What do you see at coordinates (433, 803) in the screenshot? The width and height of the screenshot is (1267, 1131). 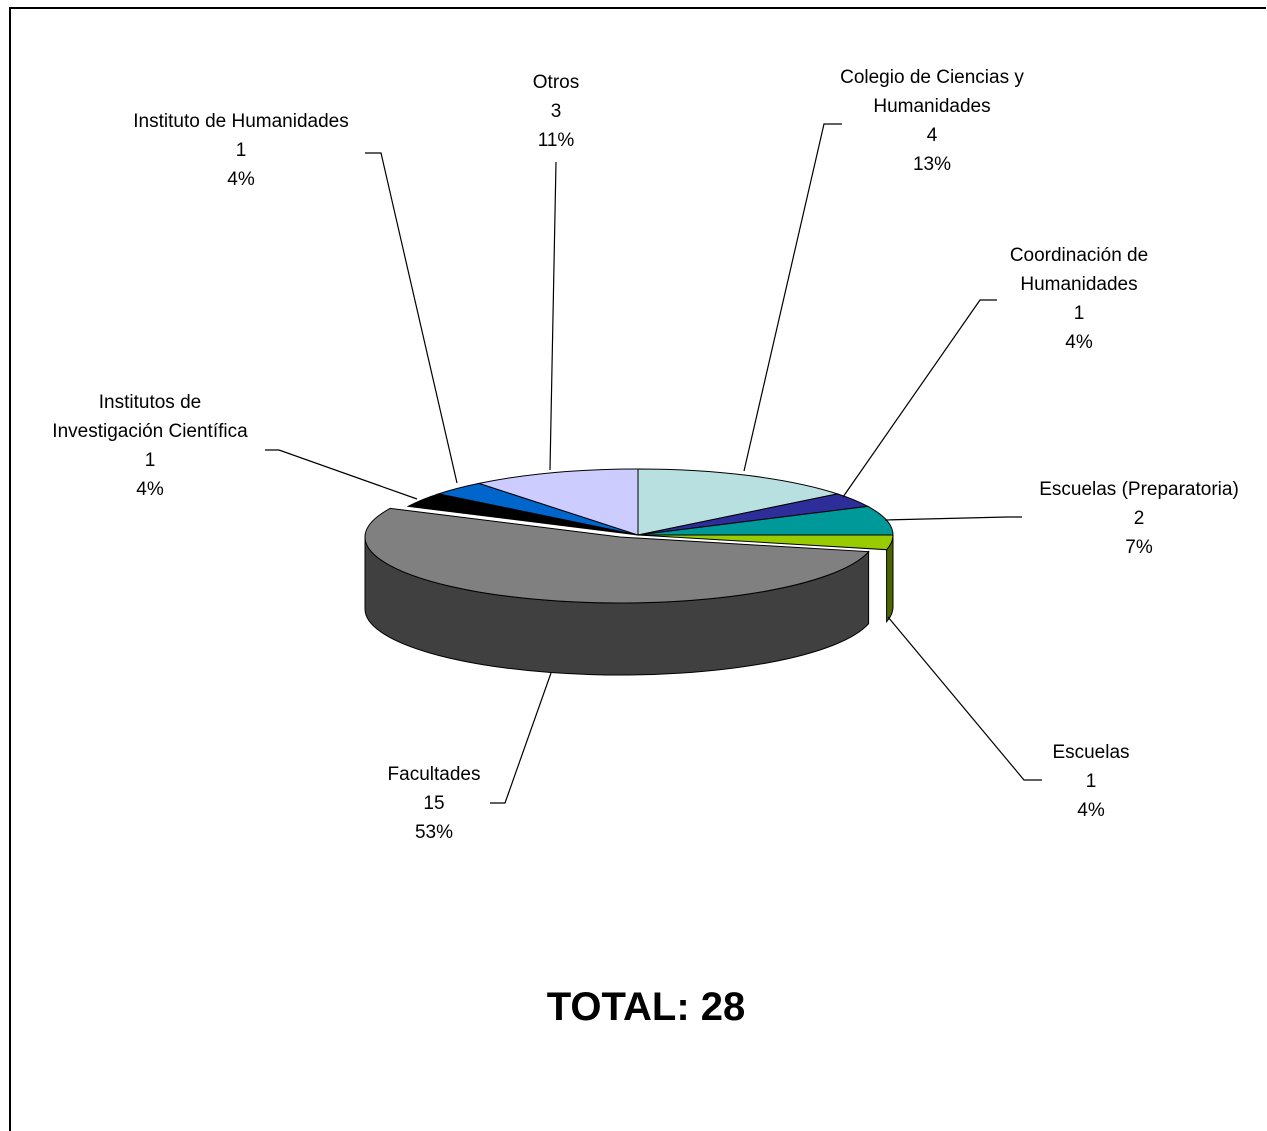 I see `data-label-facultades: 15` at bounding box center [433, 803].